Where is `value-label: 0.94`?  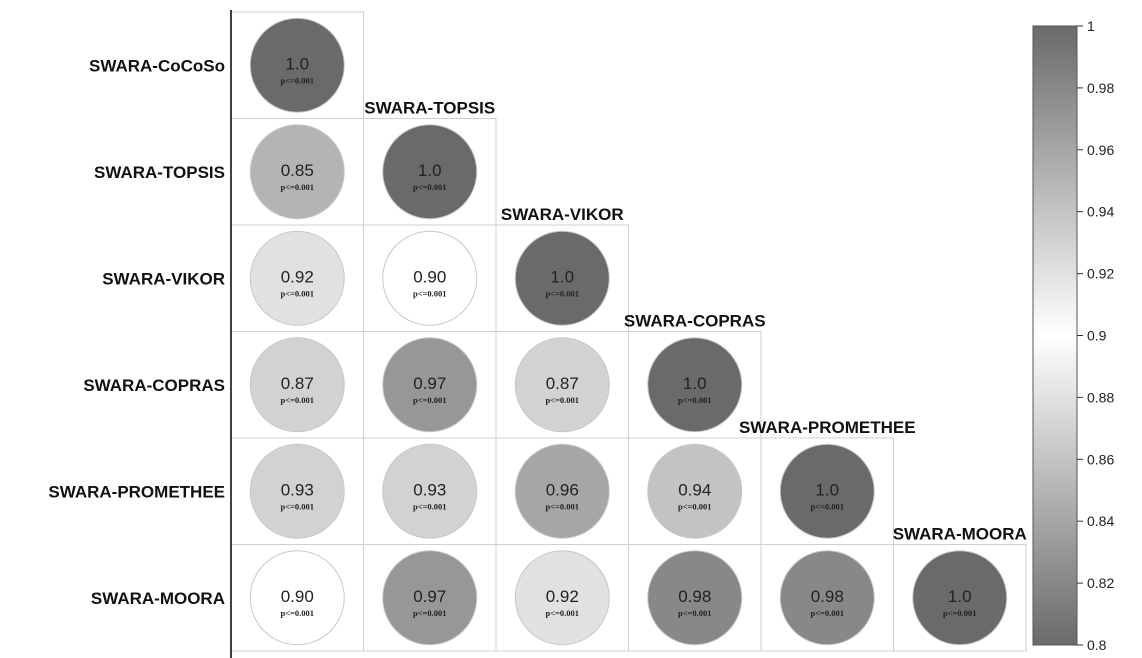
value-label: 0.94 is located at coordinates (694, 489).